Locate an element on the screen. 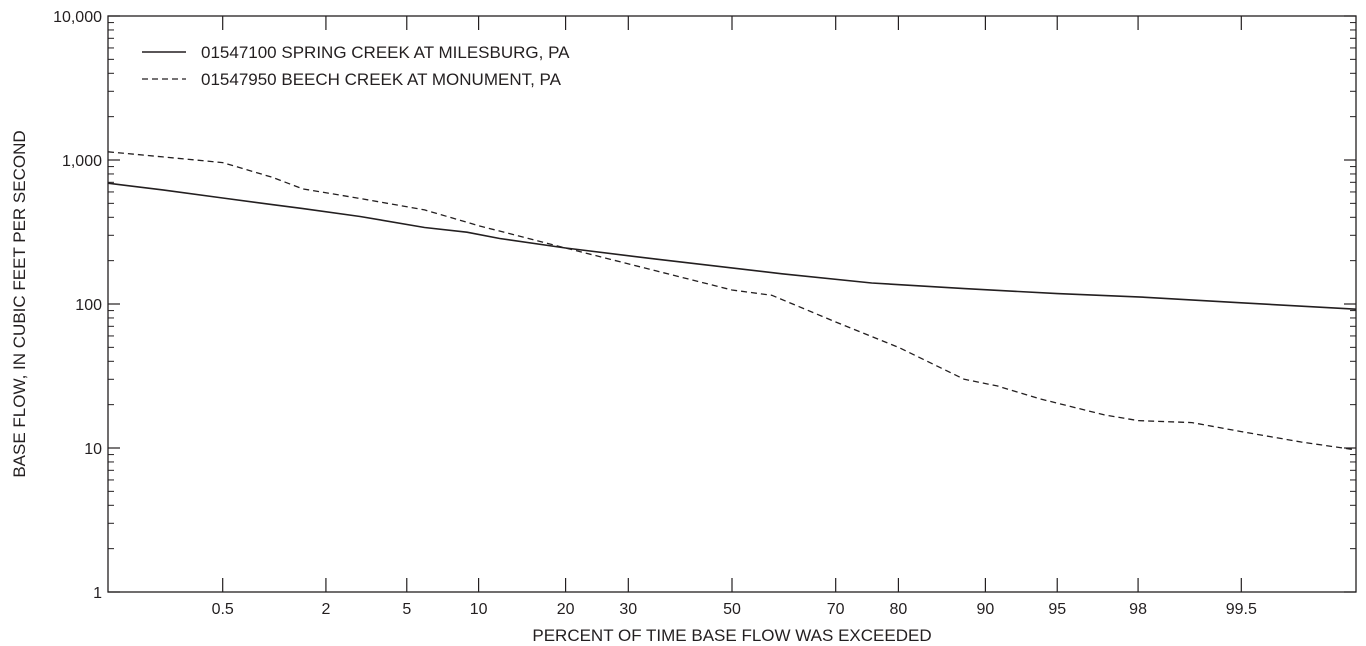 The width and height of the screenshot is (1366, 646). y-tick-label: 10,000 is located at coordinates (77, 17).